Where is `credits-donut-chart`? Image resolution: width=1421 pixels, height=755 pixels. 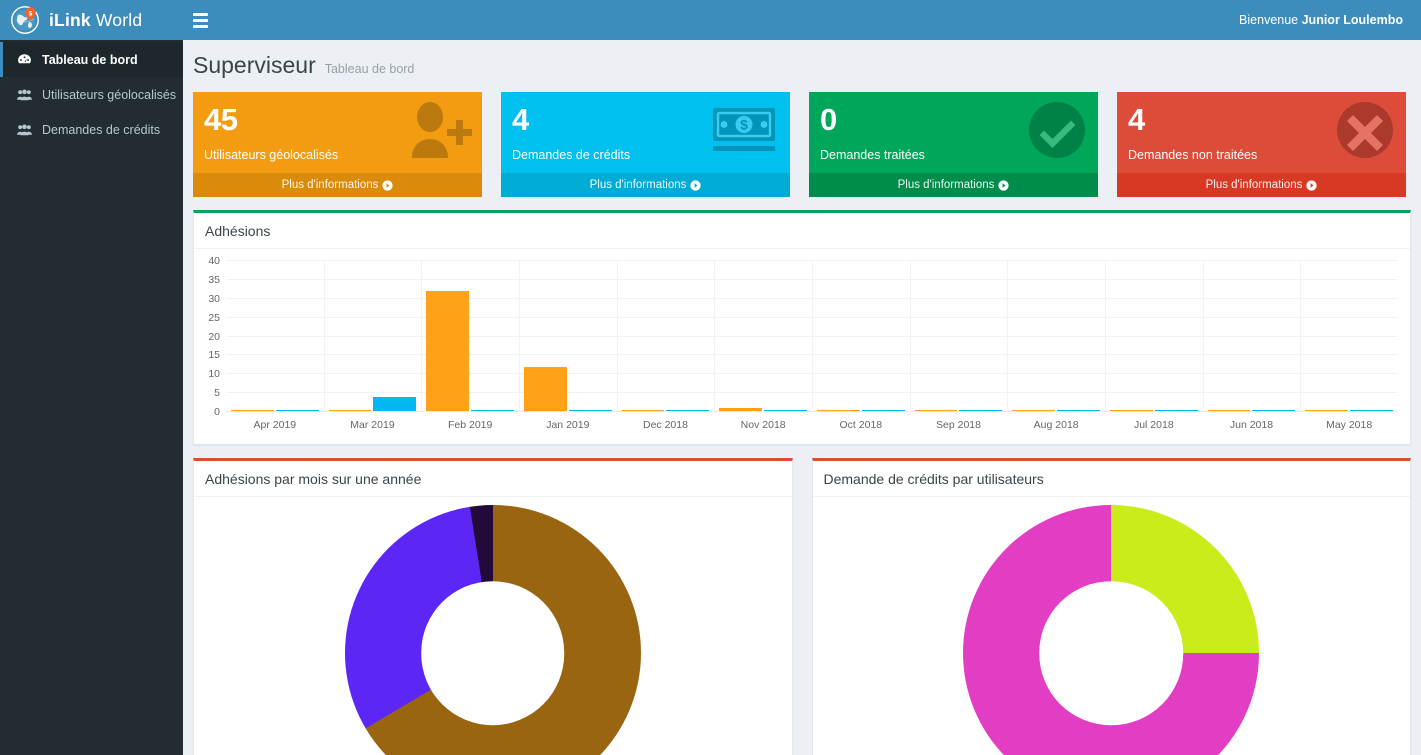
credits-donut-chart is located at coordinates (1111, 630).